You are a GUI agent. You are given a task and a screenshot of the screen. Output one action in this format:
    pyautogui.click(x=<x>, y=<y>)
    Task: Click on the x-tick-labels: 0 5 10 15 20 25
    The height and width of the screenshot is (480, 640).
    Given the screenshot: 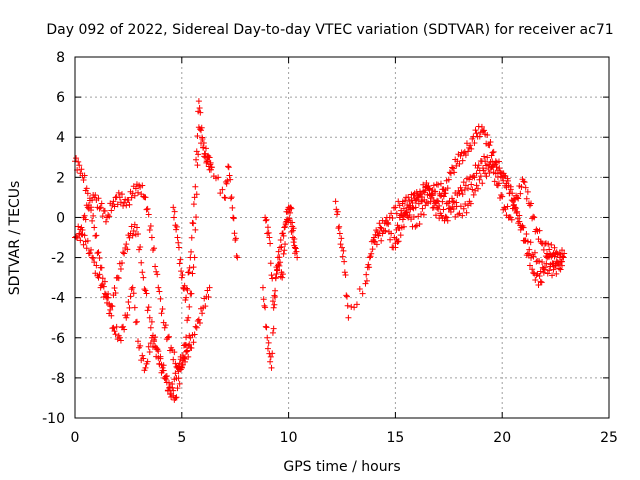 What is the action you would take?
    pyautogui.click(x=344, y=438)
    